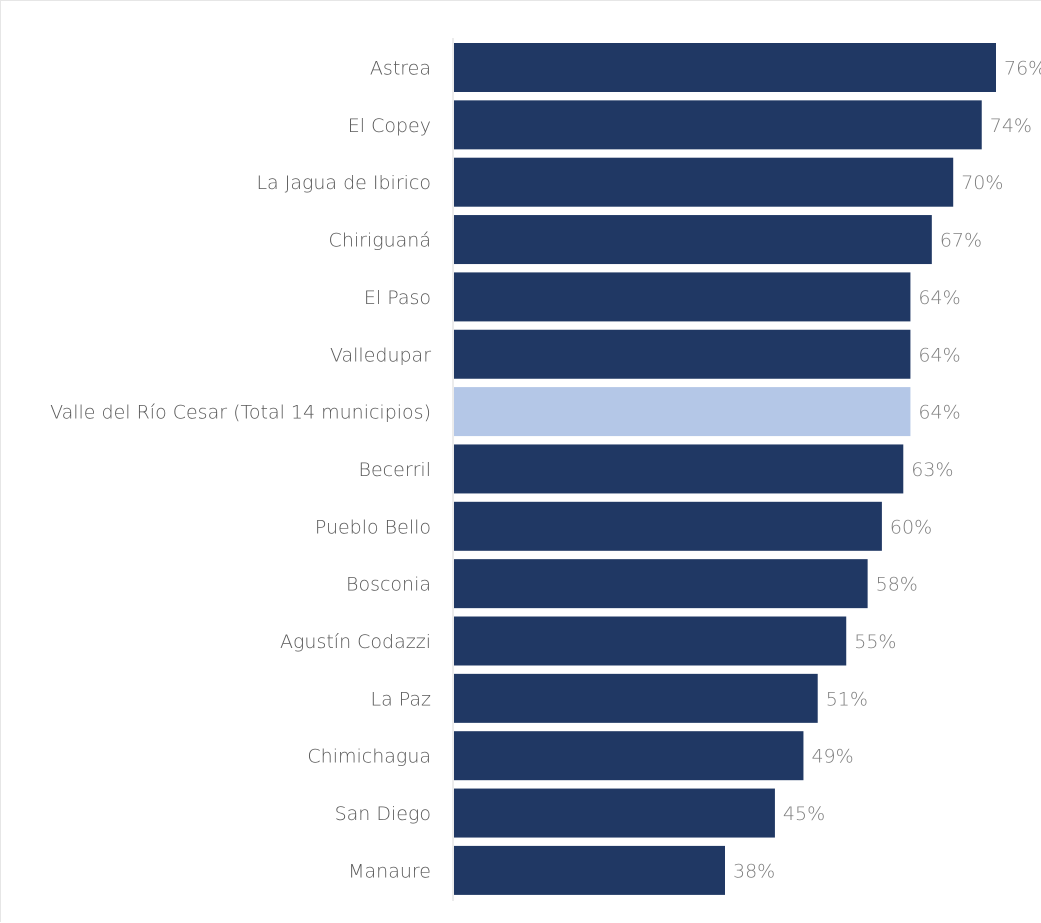  I want to click on value-label-5: 64%, so click(939, 355).